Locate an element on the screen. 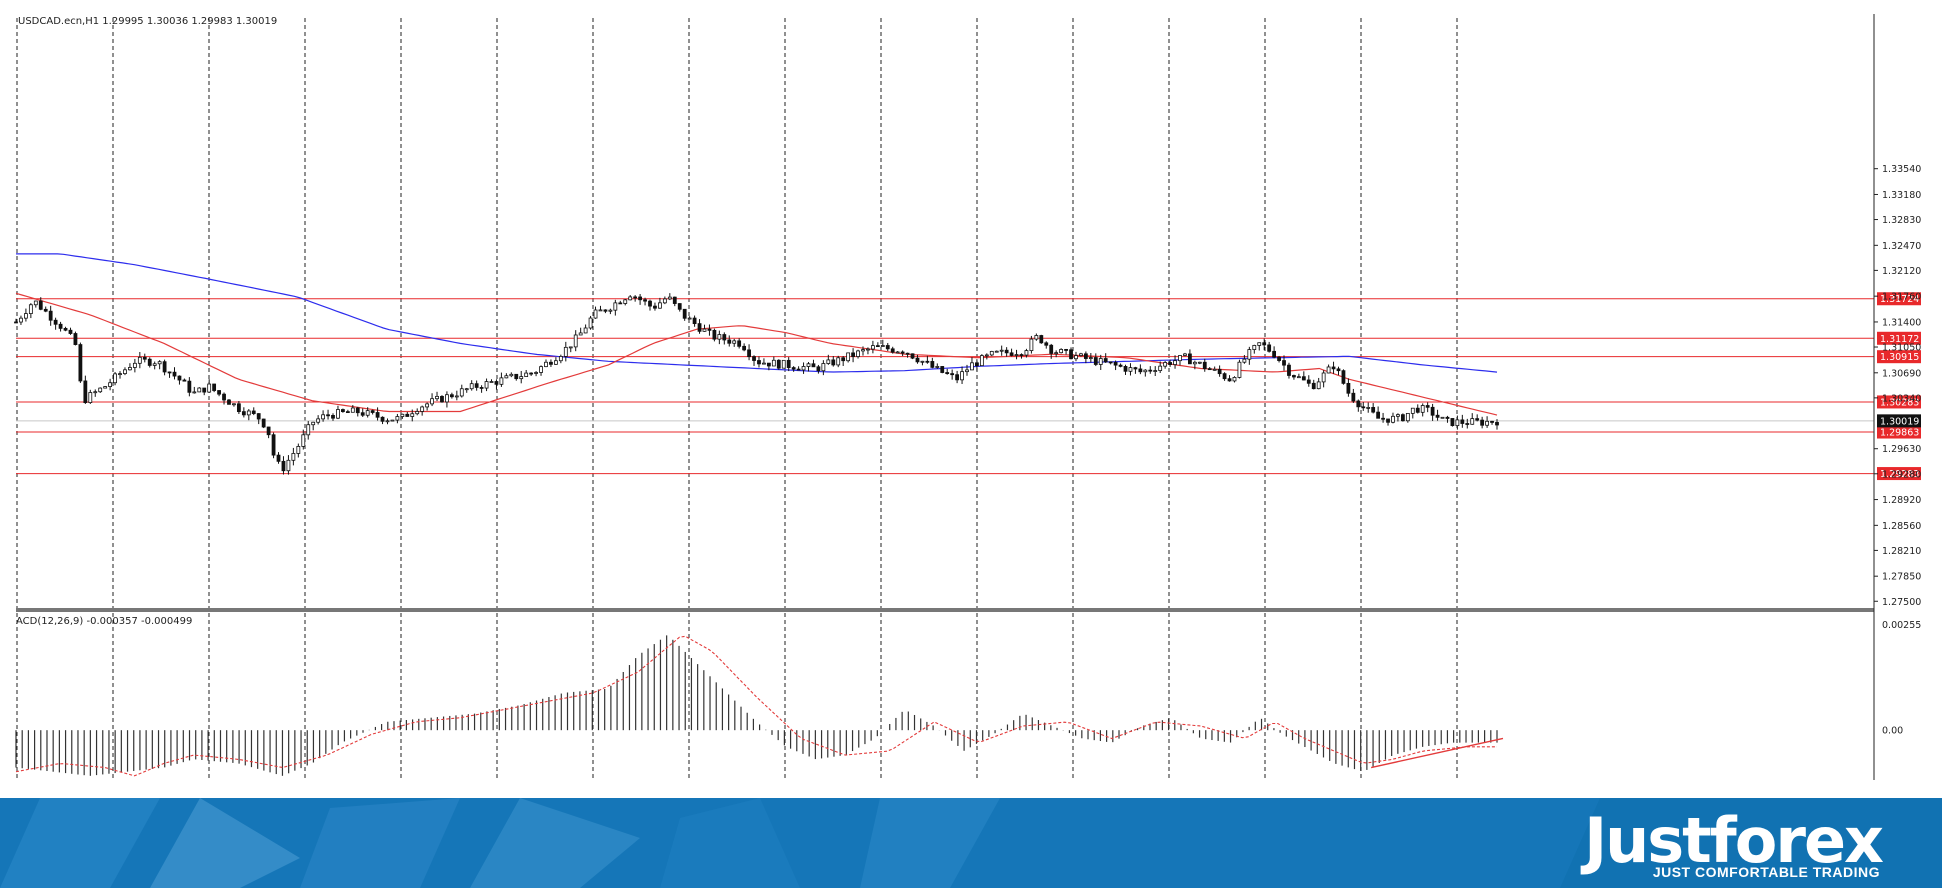 This screenshot has width=1942, height=888. y-tick-label: 1.30340 is located at coordinates (1901, 398).